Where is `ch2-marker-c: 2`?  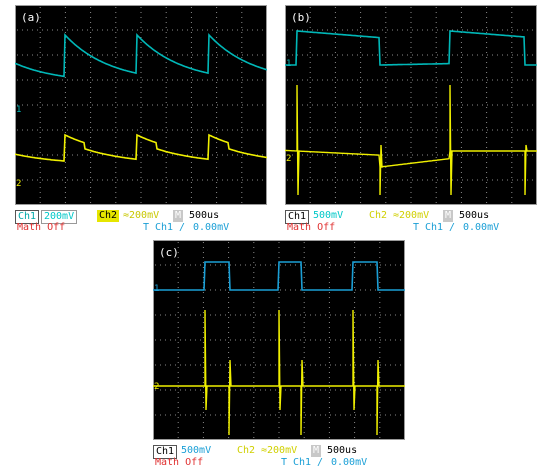 ch2-marker-c: 2 is located at coordinates (156, 387).